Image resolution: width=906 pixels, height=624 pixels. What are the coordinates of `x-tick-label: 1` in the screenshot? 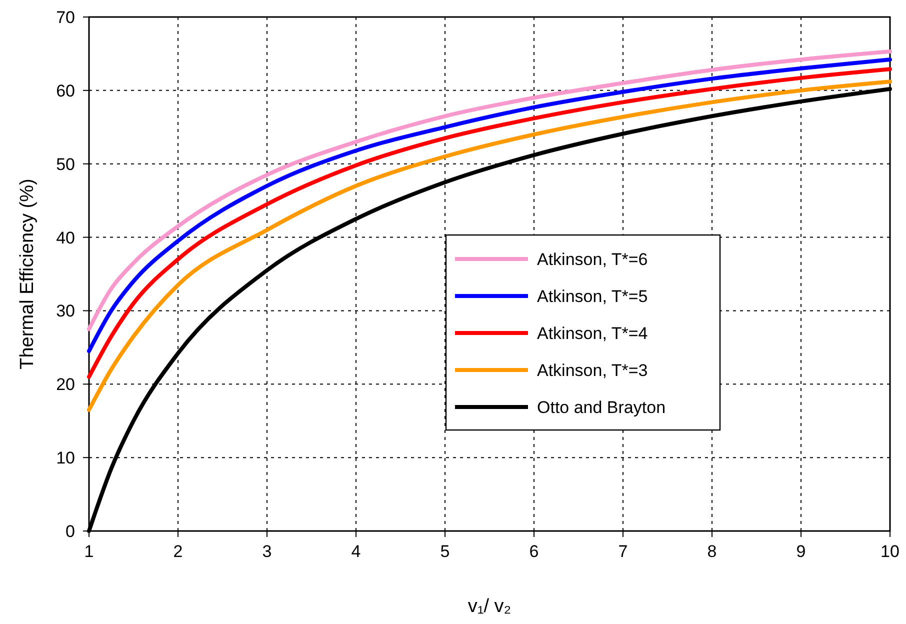 It's located at (89, 551).